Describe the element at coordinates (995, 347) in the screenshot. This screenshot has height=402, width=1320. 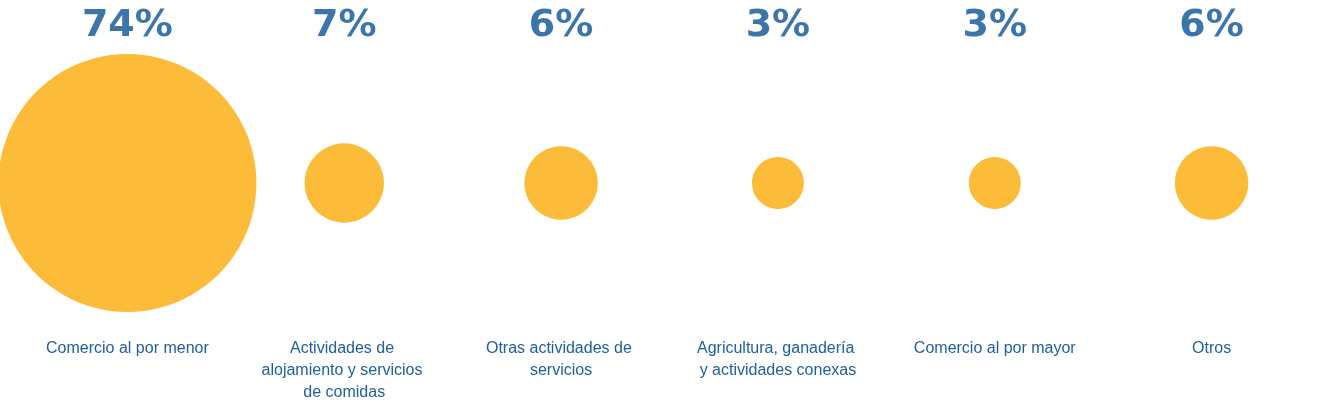
I see `category-label: Comercio al por mayor` at that location.